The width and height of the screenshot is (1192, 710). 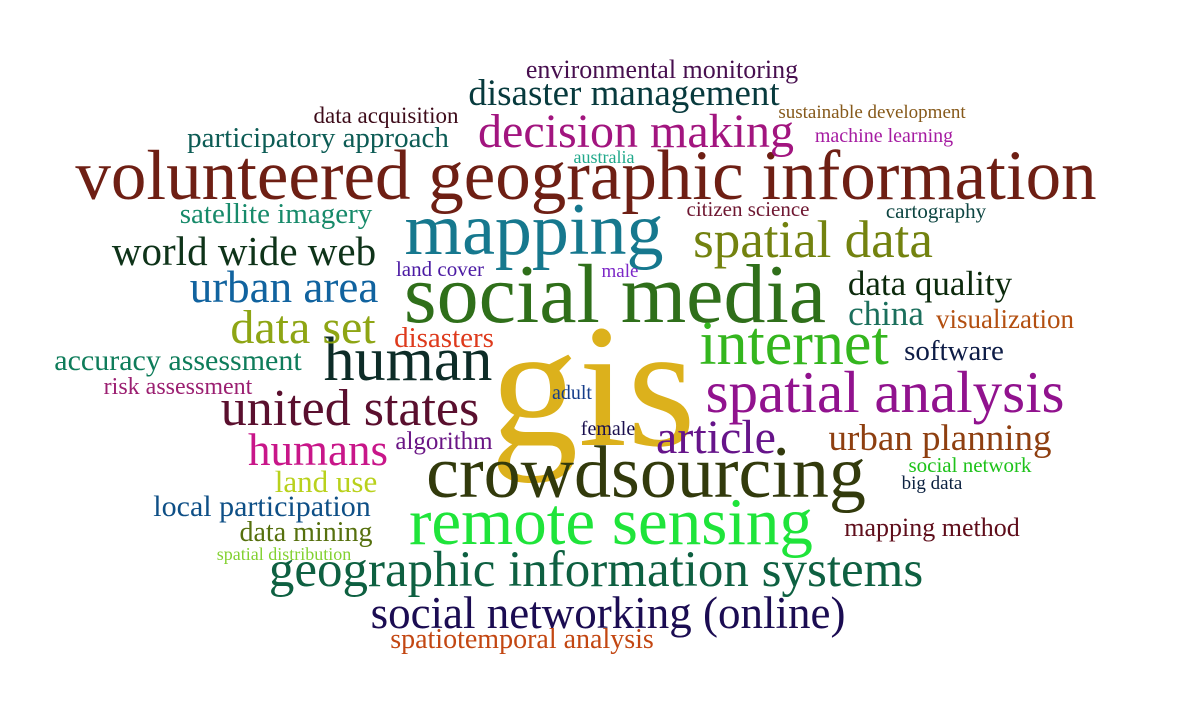 What do you see at coordinates (534, 230) in the screenshot?
I see `word-mapping: mapping` at bounding box center [534, 230].